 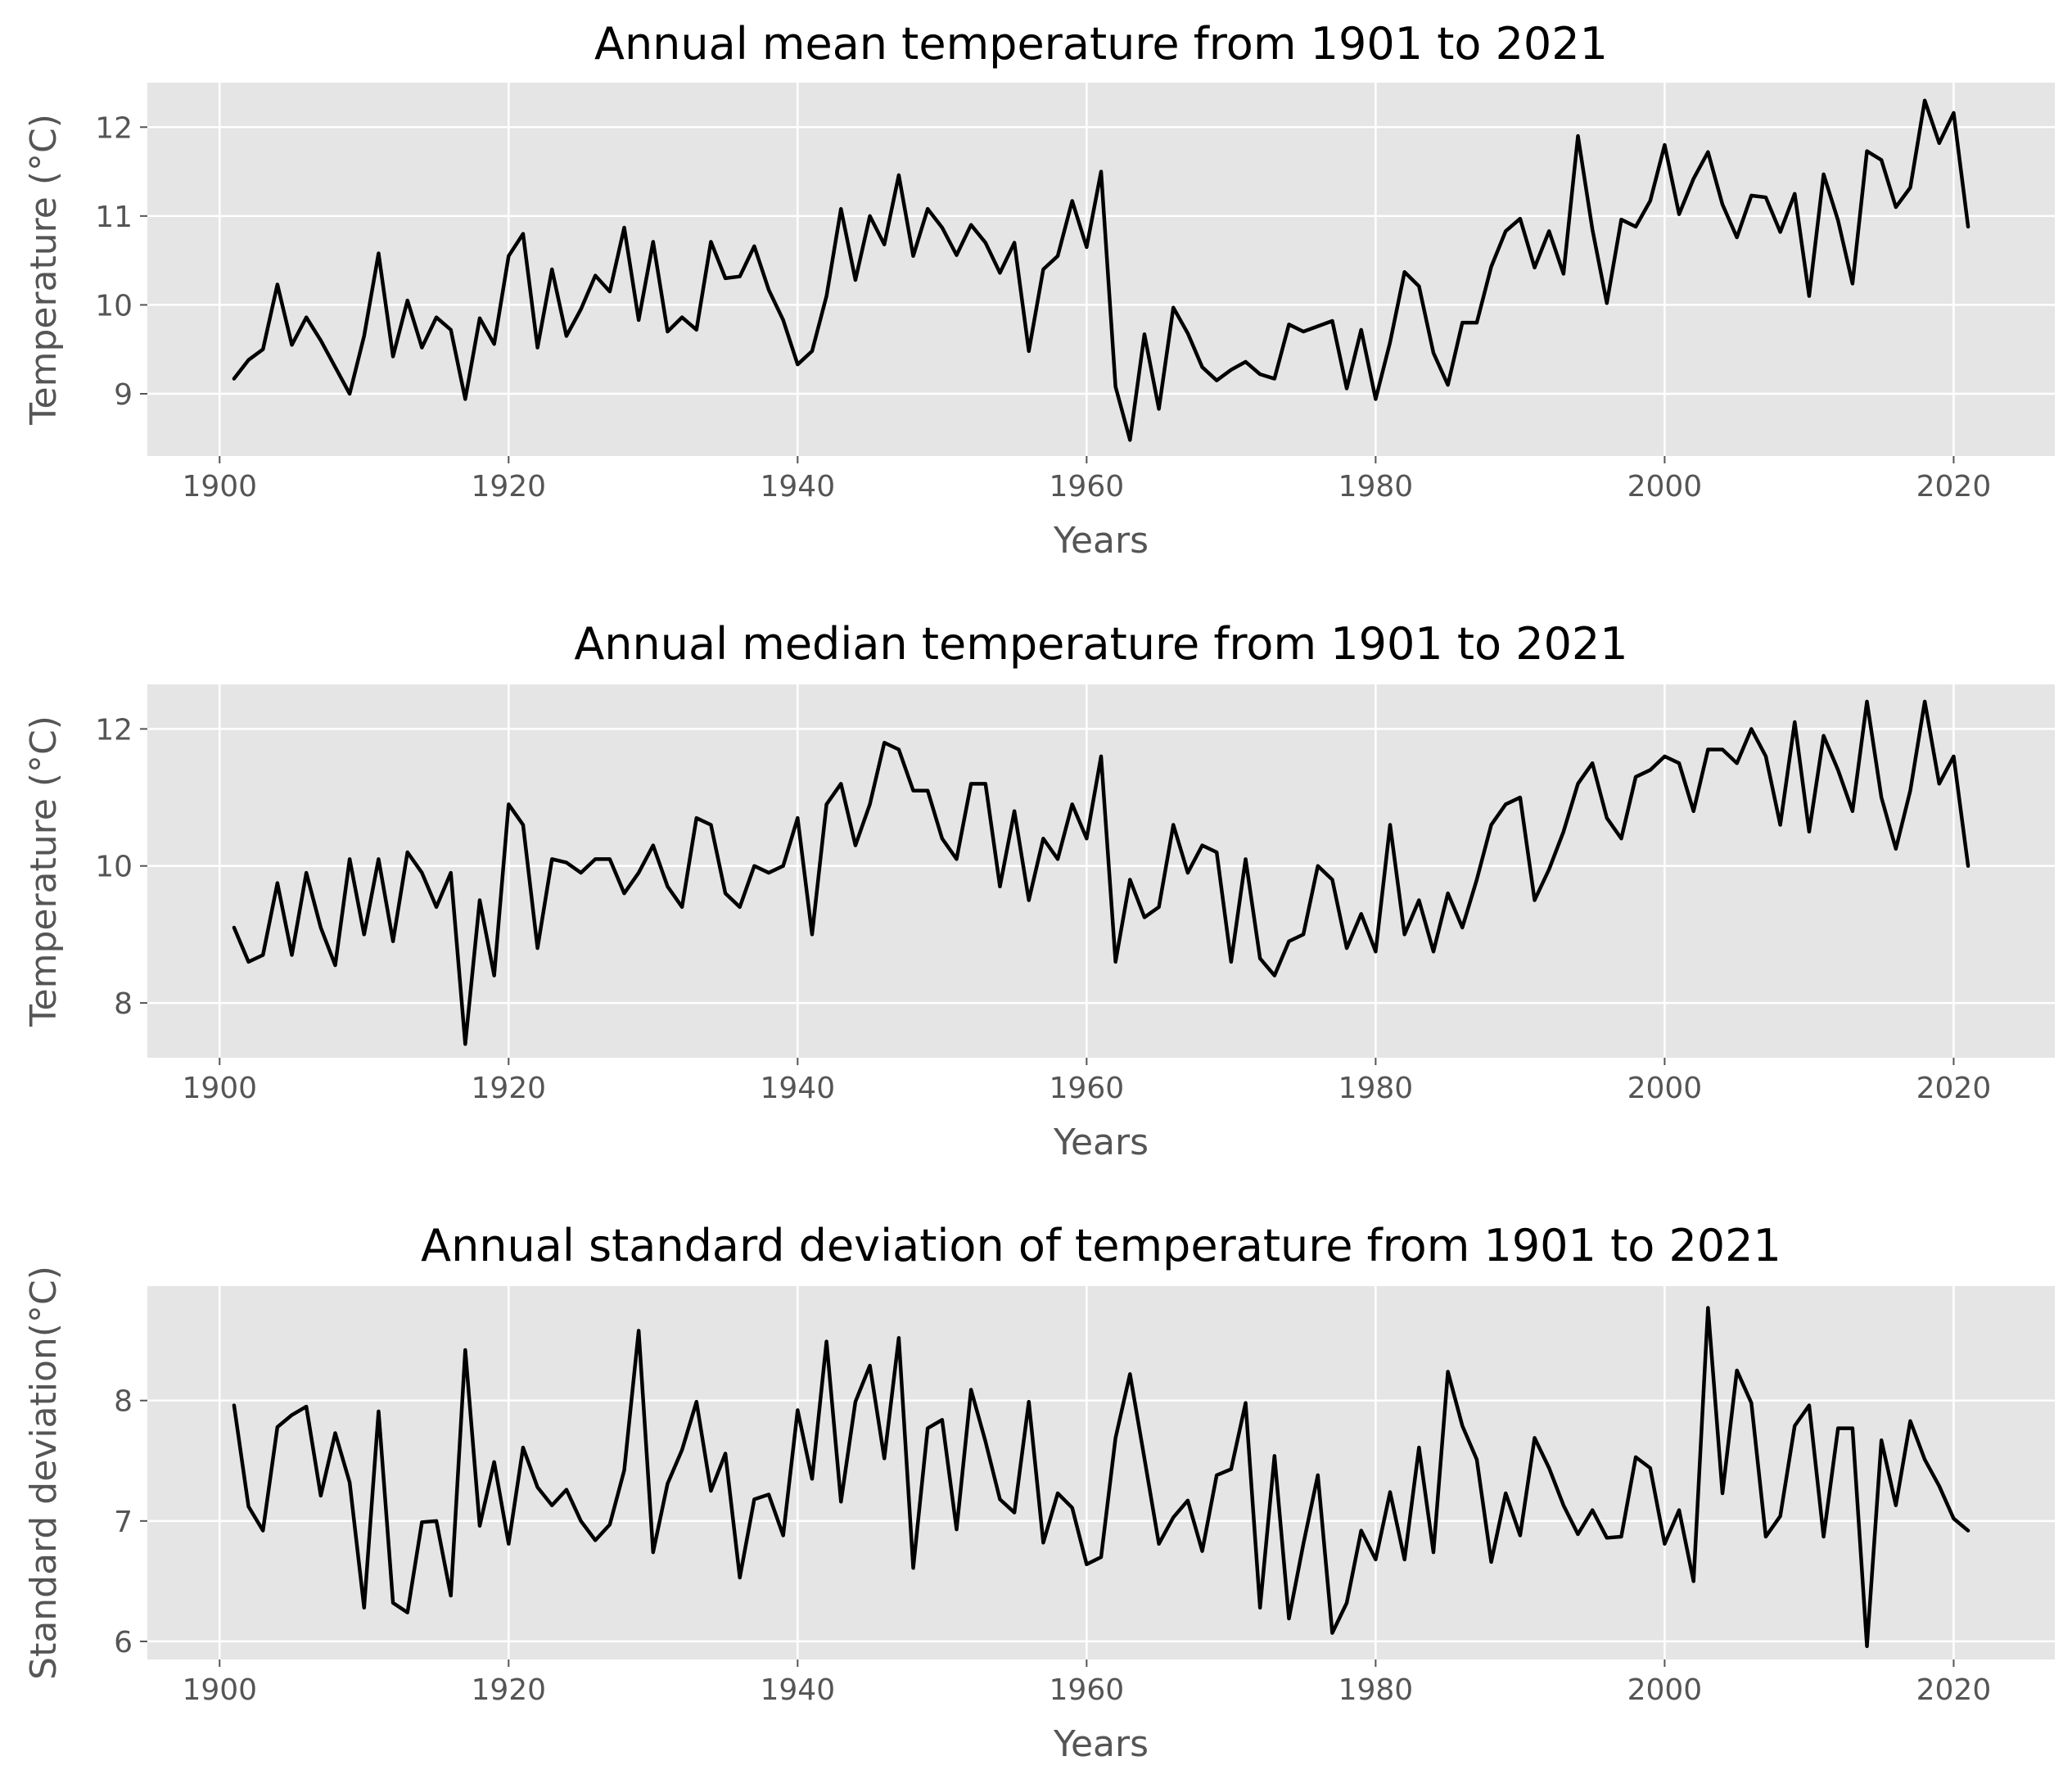 What do you see at coordinates (44, 1473) in the screenshot?
I see `y-axis-label: Standard deviation(°C)` at bounding box center [44, 1473].